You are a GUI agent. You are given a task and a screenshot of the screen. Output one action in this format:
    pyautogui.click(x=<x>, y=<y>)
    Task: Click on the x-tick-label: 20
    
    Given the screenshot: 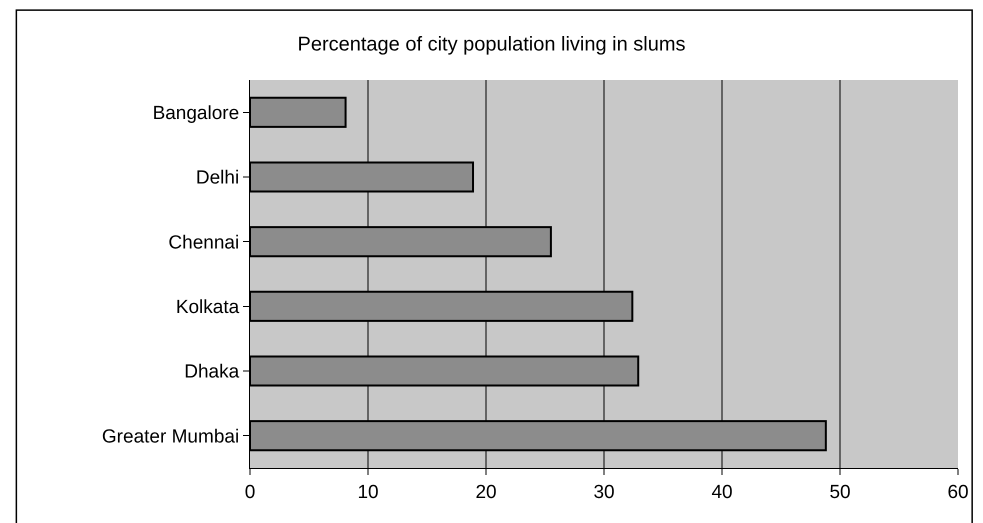 What is the action you would take?
    pyautogui.click(x=486, y=492)
    